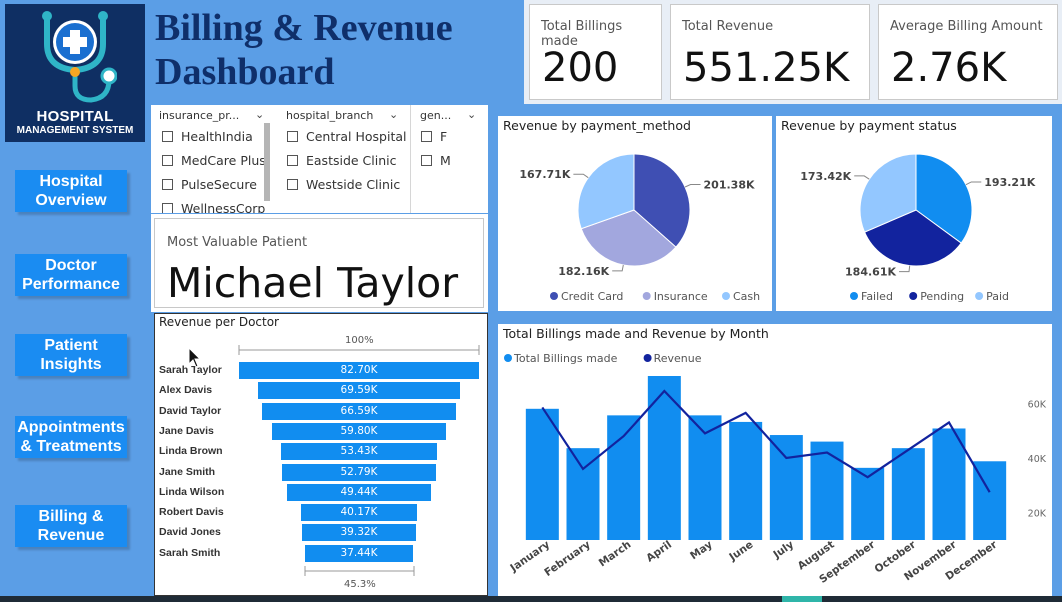 This screenshot has height=602, width=1062. What do you see at coordinates (359, 411) in the screenshot?
I see `funnel-bar: 66.59K` at bounding box center [359, 411].